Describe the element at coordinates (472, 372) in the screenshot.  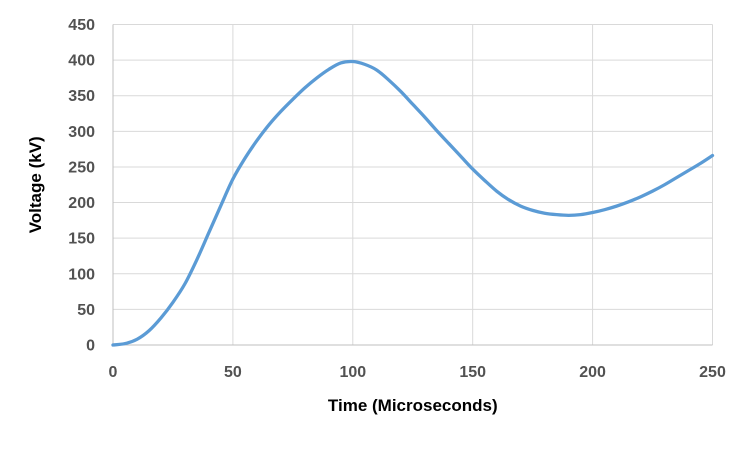
I see `x-tick-label: 150` at that location.